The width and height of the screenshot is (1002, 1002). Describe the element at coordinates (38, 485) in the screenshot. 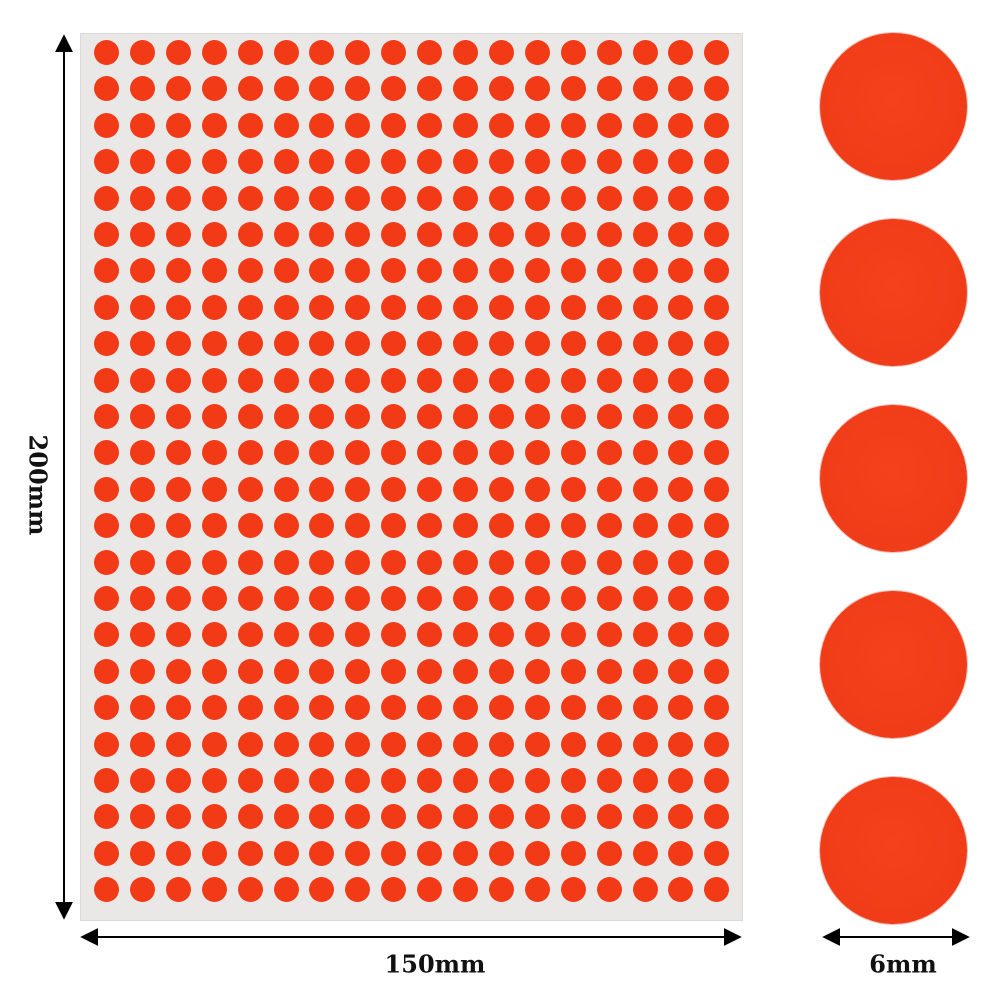

I see `height-label: 200mm` at that location.